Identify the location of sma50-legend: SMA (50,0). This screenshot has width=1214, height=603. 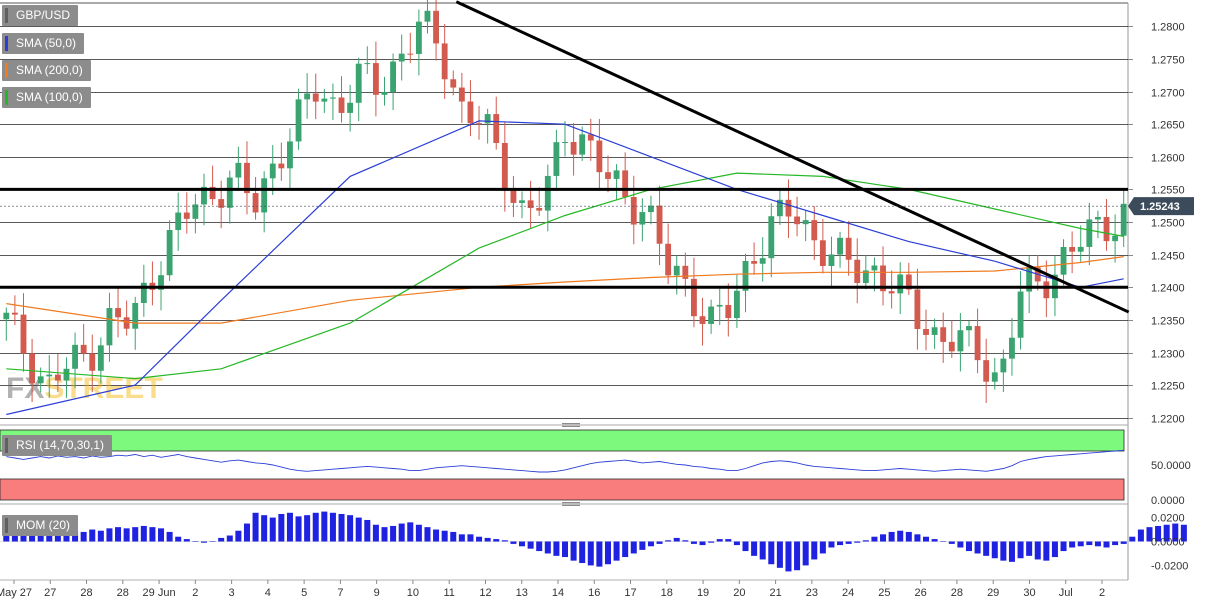
(43, 43).